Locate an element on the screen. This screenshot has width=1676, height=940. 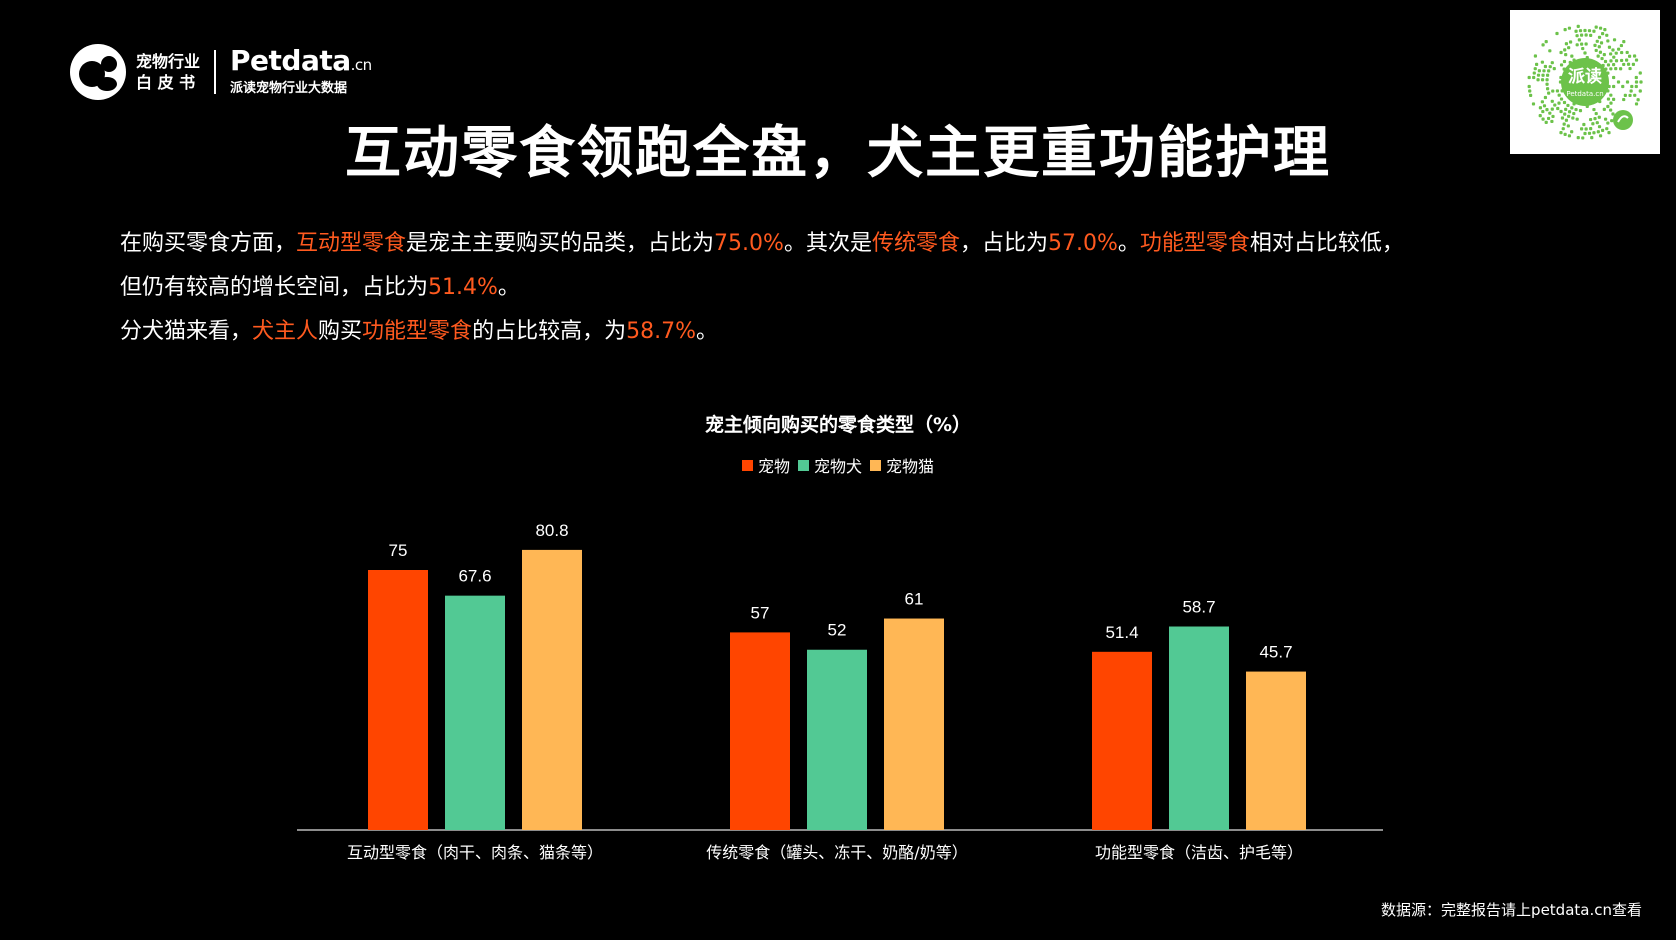
highlight-text: 犬主人 is located at coordinates (285, 331).